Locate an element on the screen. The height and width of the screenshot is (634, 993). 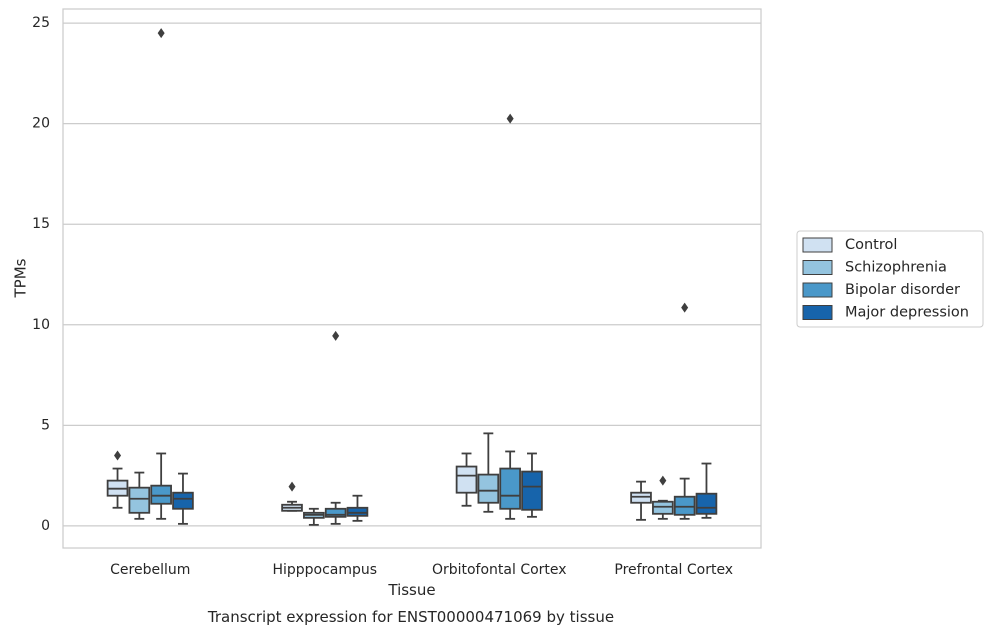
x-tick-label: Orbitofontal Cortex is located at coordinates (499, 570).